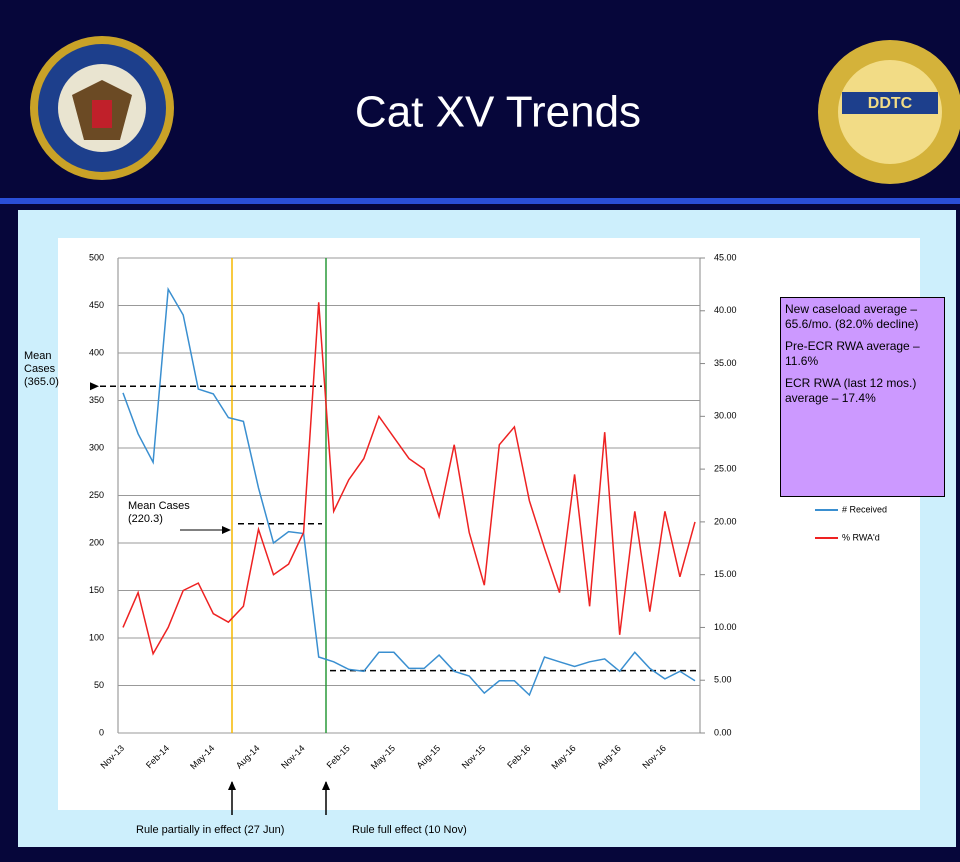 This screenshot has height=862, width=960. What do you see at coordinates (96, 305) in the screenshot?
I see `y-tick-label: 450` at bounding box center [96, 305].